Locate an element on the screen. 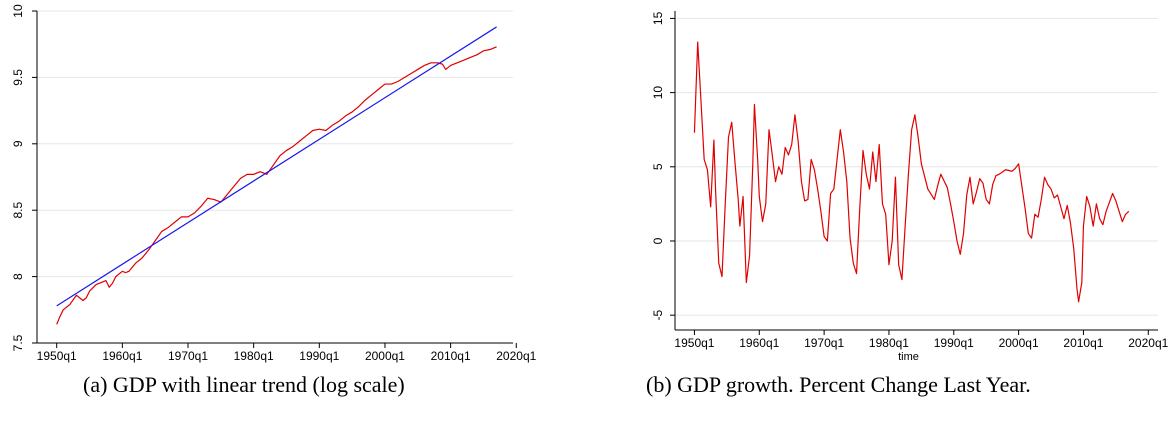  y-tick-label: 15 is located at coordinates (658, 18).